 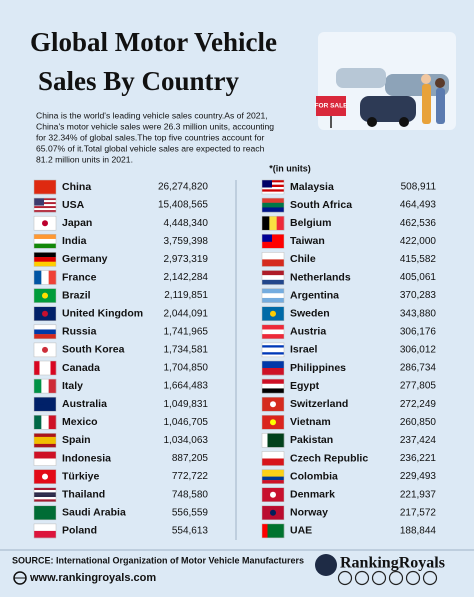 What do you see at coordinates (310, 223) in the screenshot?
I see `country-name: Belgium` at bounding box center [310, 223].